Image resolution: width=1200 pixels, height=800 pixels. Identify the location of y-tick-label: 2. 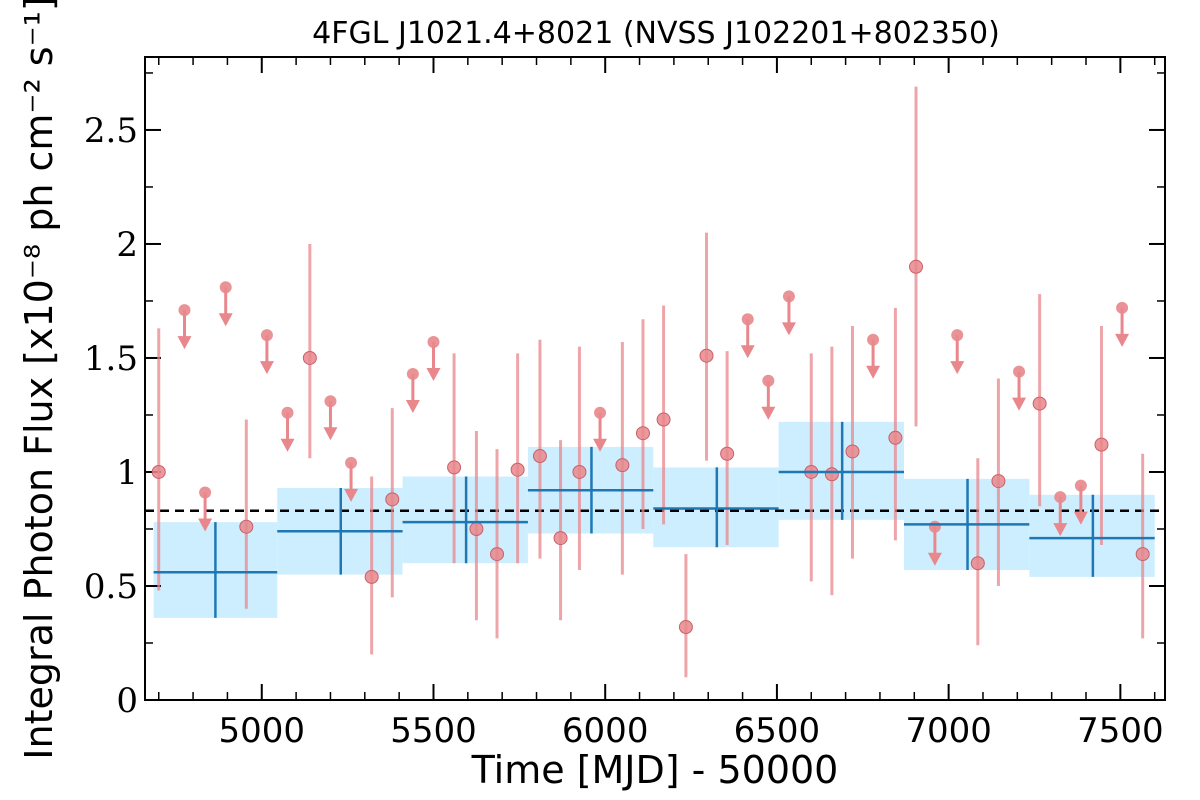
(127, 245).